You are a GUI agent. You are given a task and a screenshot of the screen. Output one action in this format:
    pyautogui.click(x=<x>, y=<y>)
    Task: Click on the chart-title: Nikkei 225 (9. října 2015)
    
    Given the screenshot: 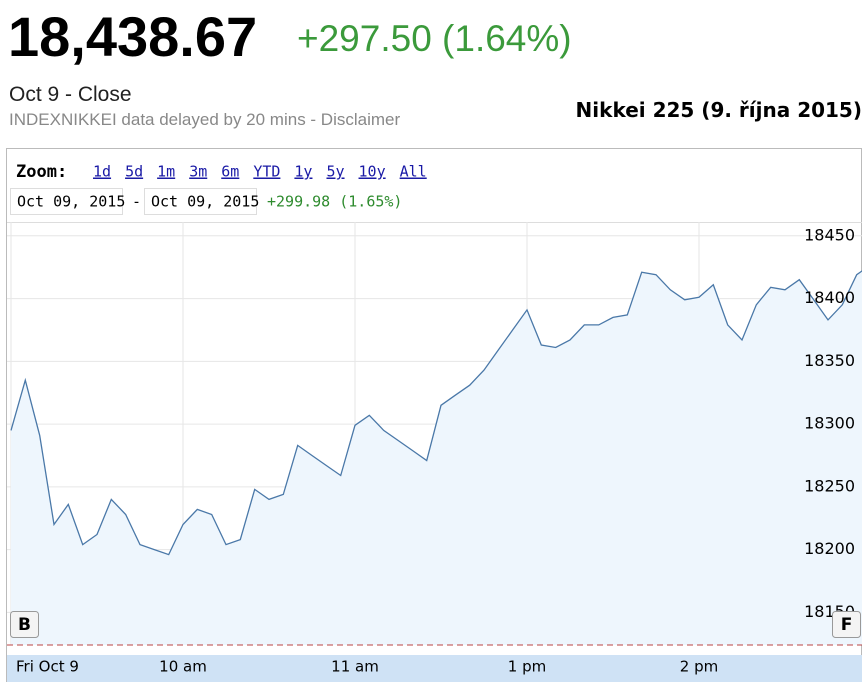 What is the action you would take?
    pyautogui.click(x=718, y=110)
    